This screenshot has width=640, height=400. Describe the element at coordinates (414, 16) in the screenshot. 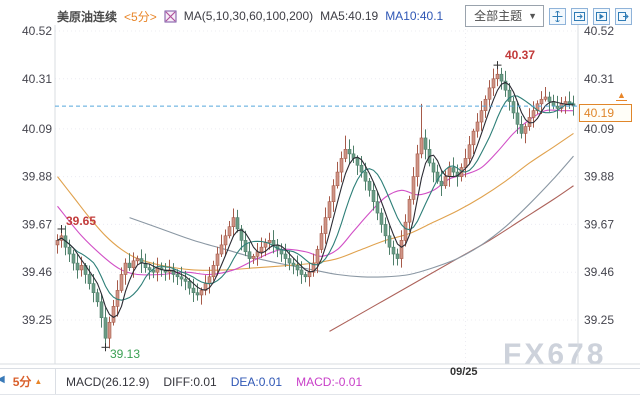

I see `ma10-value-label: MA10:40.1` at that location.